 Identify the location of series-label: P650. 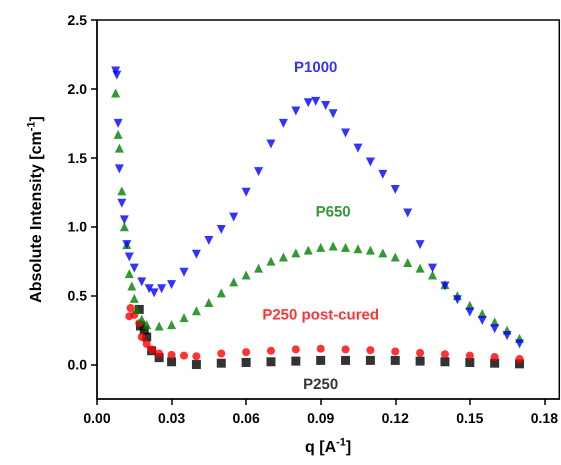
(333, 212).